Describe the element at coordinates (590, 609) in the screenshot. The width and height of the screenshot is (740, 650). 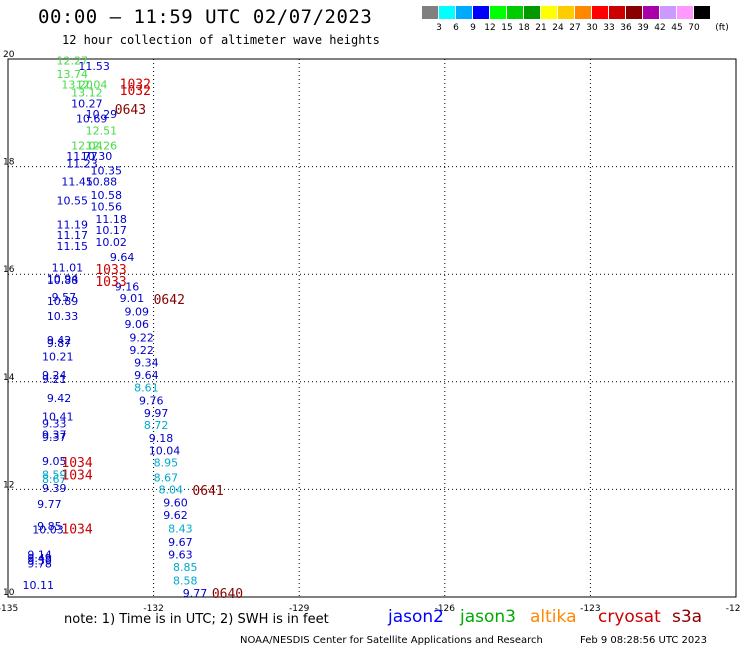
I see `longitude-tick-label: -123` at that location.